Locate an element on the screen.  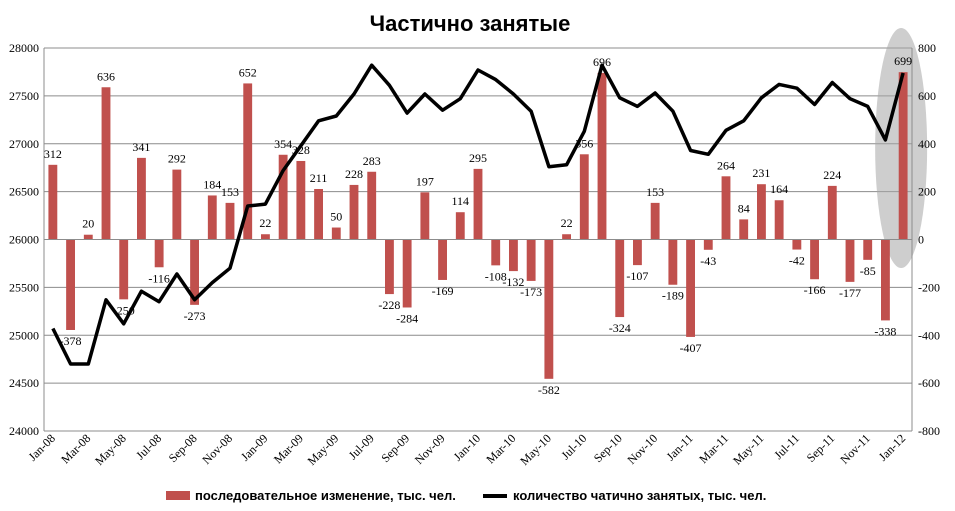
bar-data-label: -116 is located at coordinates (159, 278).